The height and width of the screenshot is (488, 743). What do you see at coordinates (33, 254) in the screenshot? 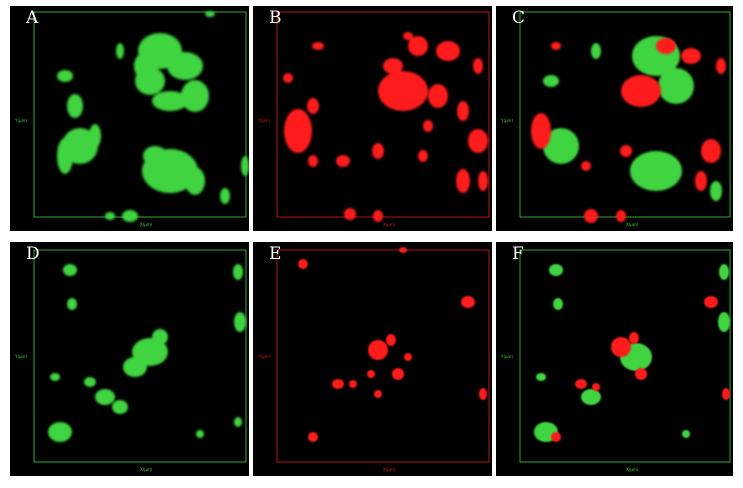
I see `panel-letter: D` at bounding box center [33, 254].